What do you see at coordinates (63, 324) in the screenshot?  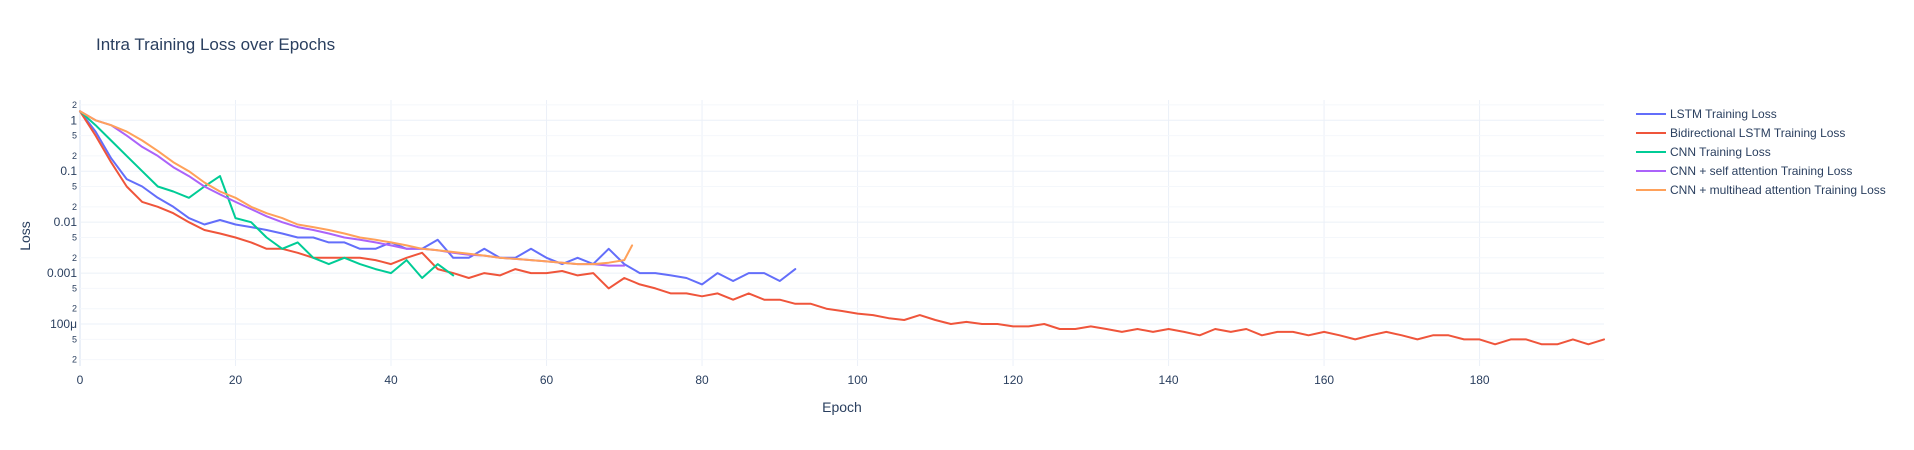 I see `y-tick-label: 100μ` at bounding box center [63, 324].